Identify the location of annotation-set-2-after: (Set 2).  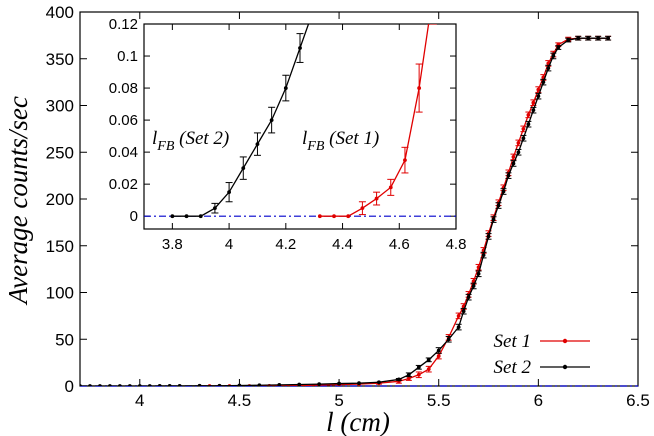
(201, 138).